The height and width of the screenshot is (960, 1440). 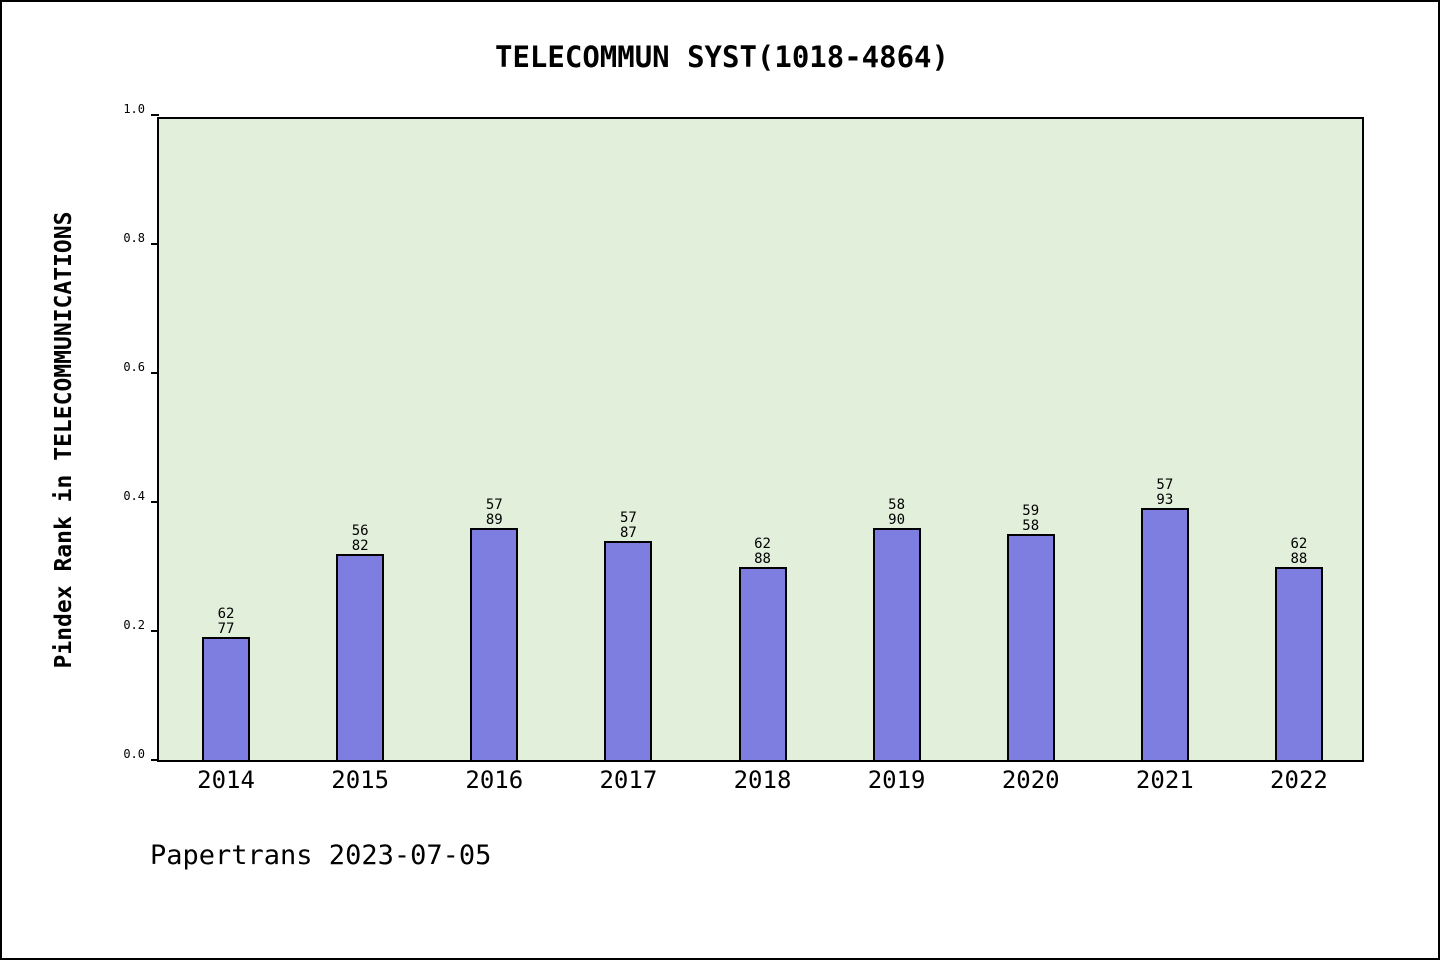 What do you see at coordinates (494, 780) in the screenshot?
I see `x-axis-label-2016: 2016` at bounding box center [494, 780].